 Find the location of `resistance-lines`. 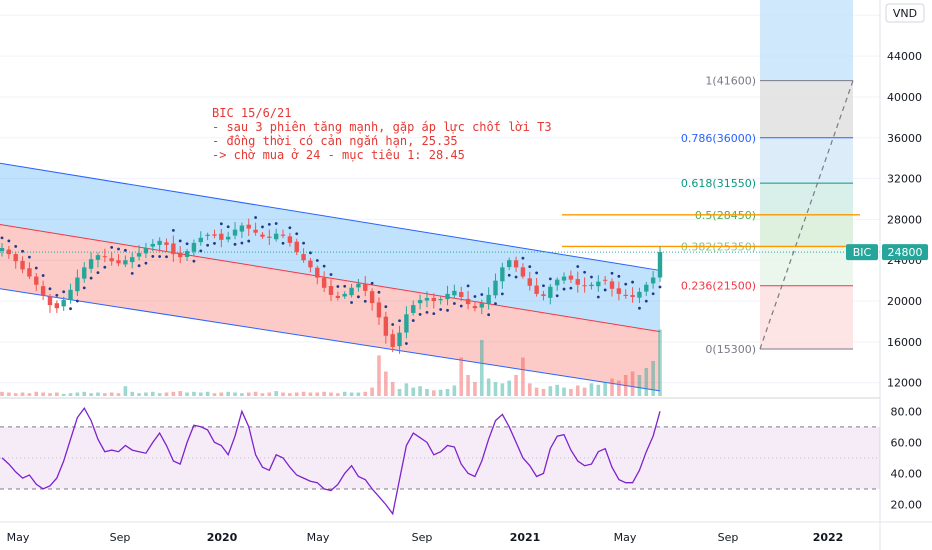

resistance-lines is located at coordinates (711, 231).